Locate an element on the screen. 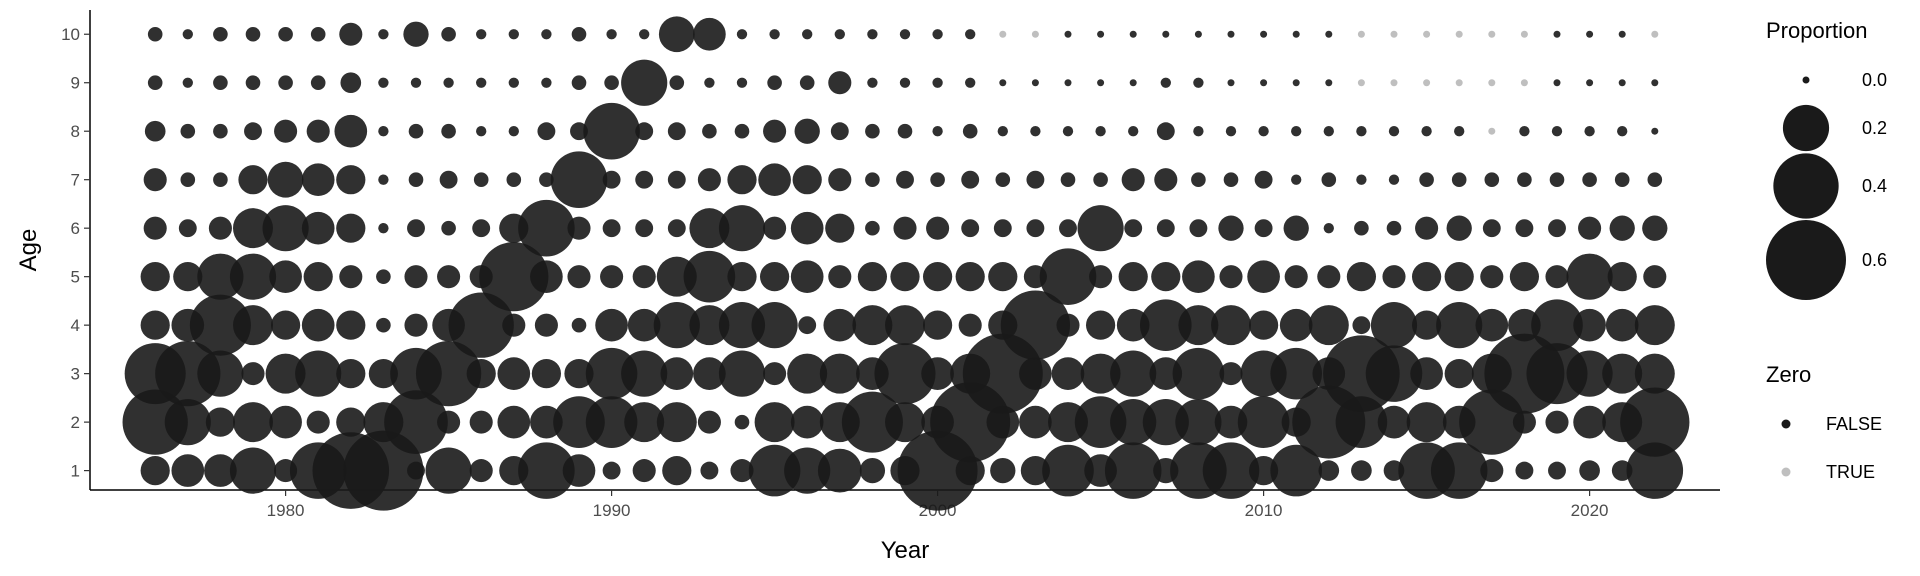  legend-color-key is located at coordinates (1786, 472).